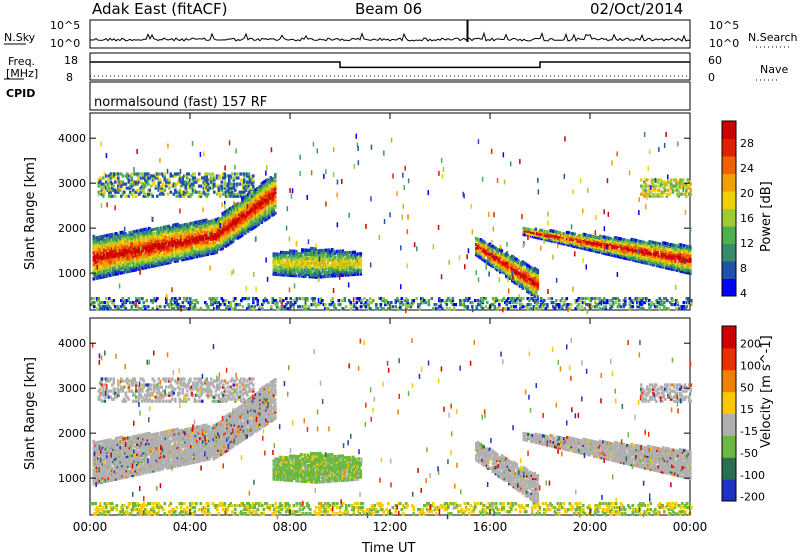  I want to click on nsky-strip-frame, so click(390, 34).